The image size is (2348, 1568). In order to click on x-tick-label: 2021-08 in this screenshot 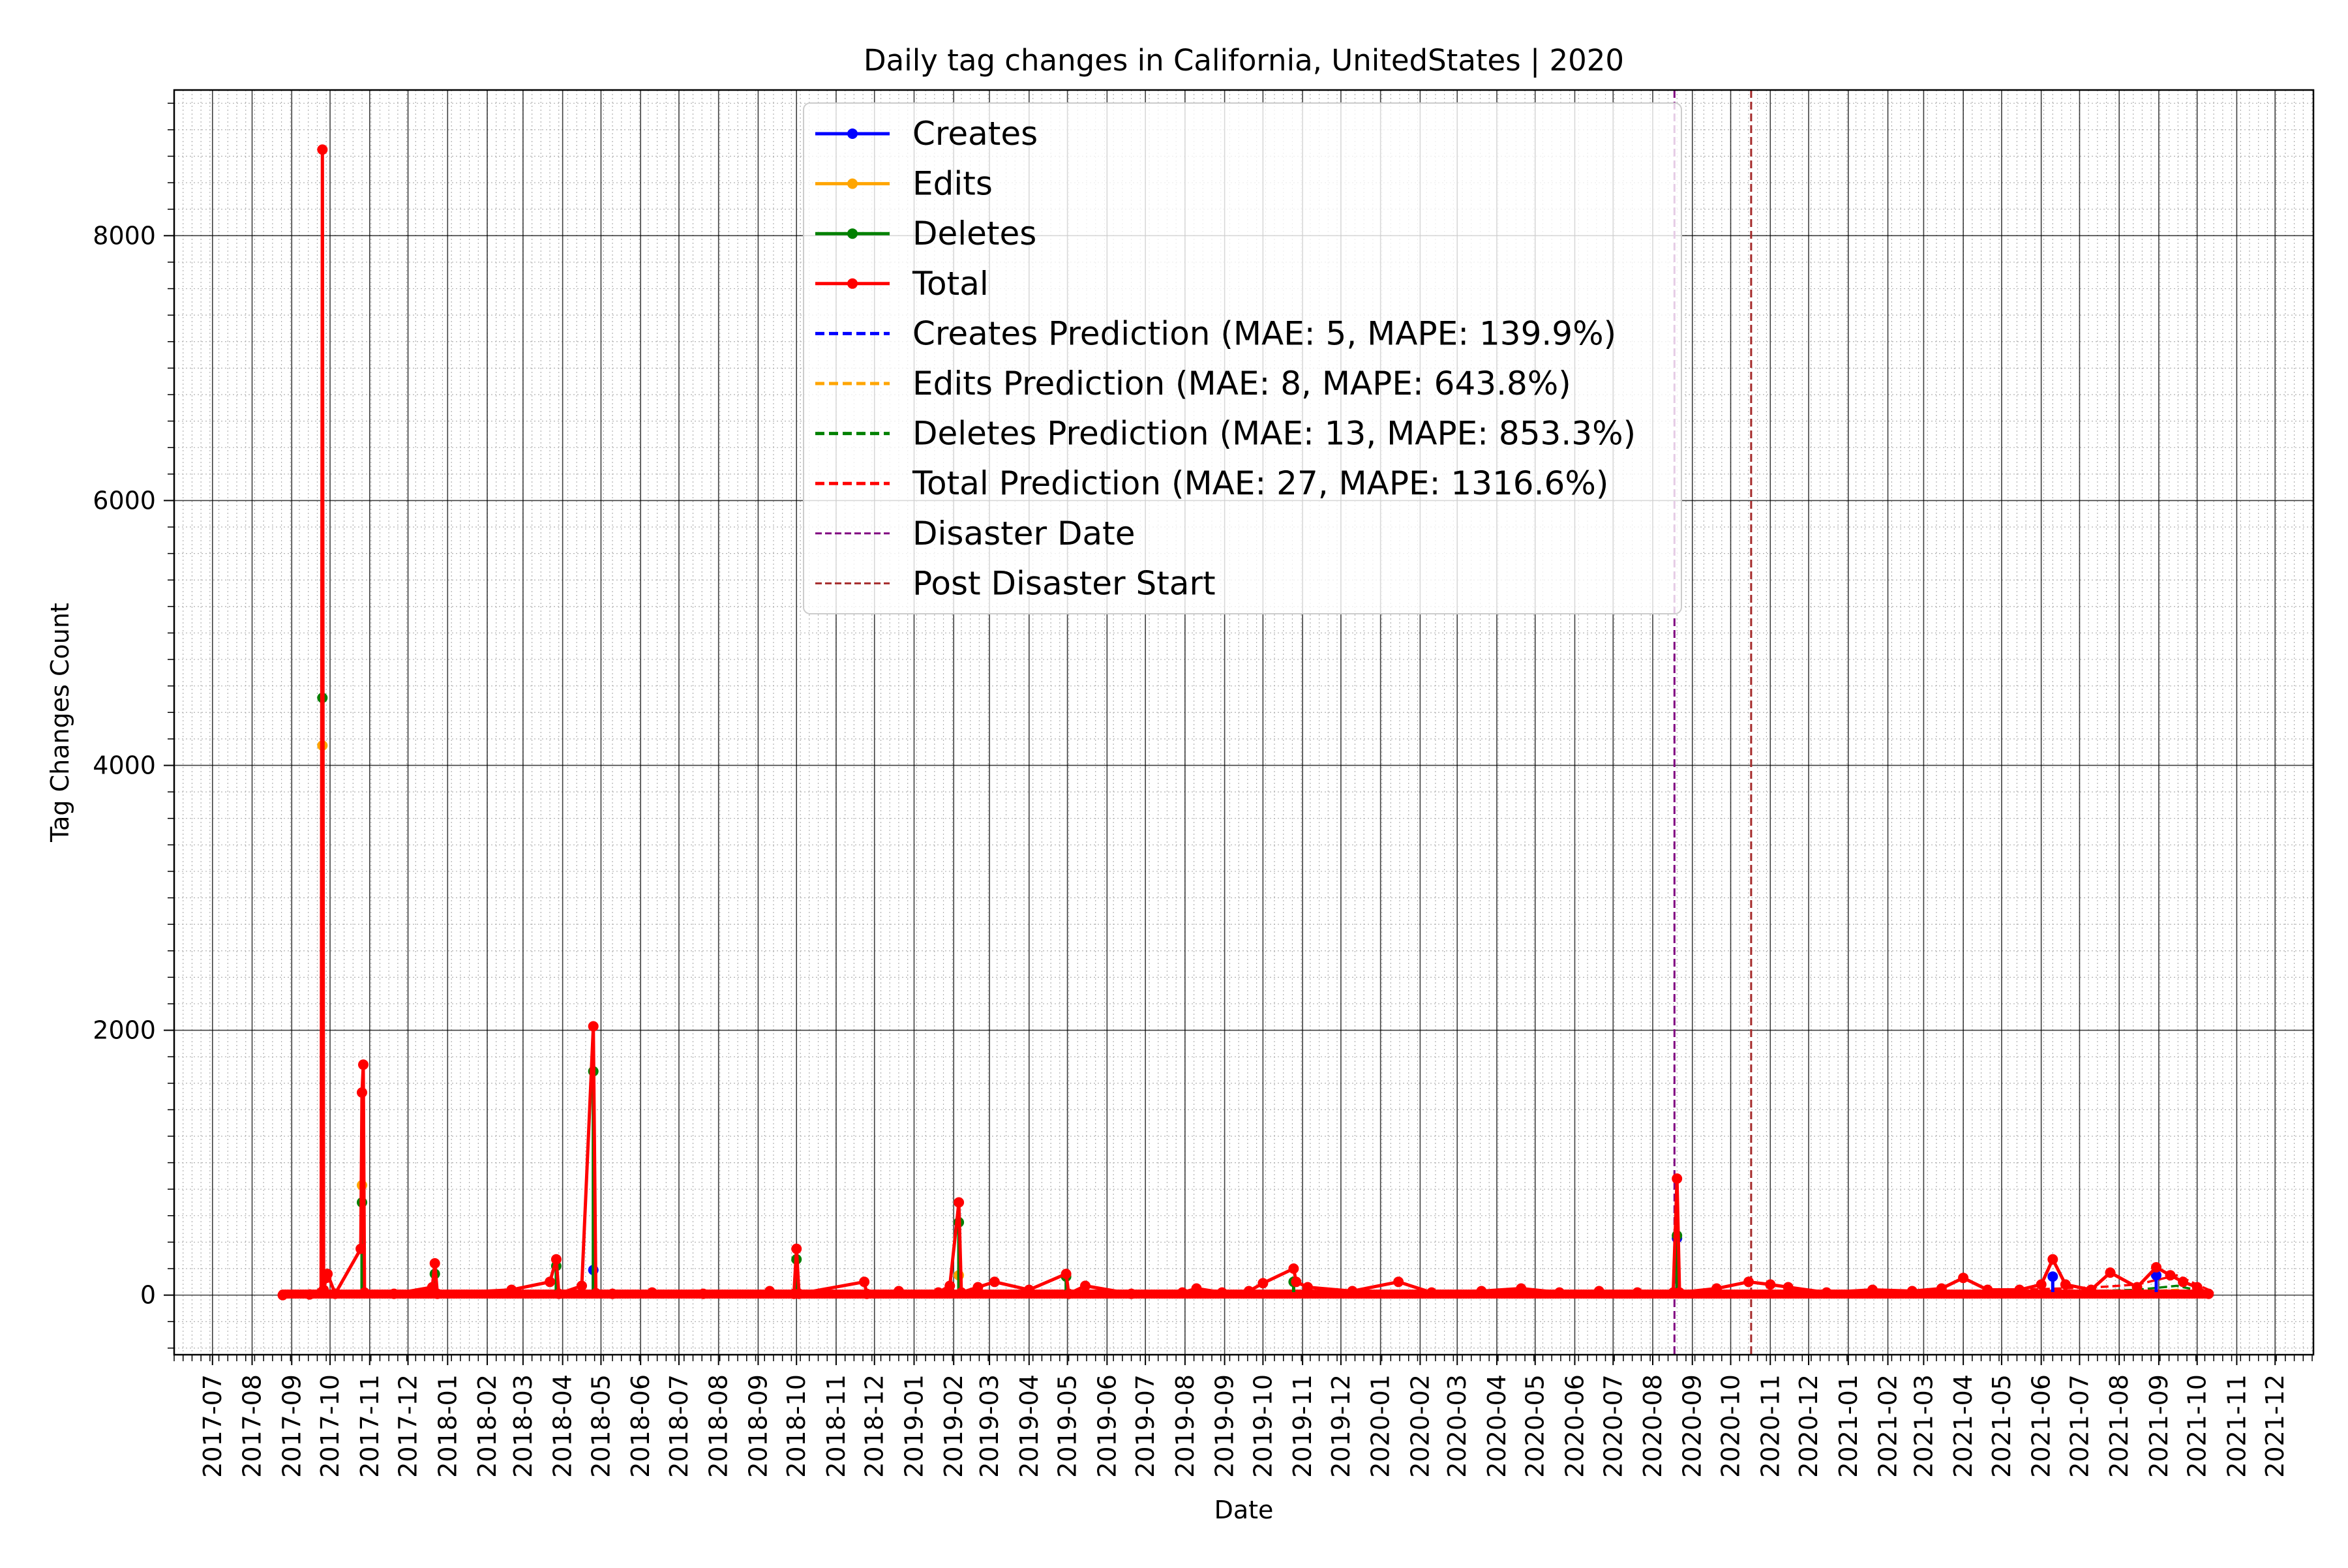, I will do `click(2119, 1426)`.